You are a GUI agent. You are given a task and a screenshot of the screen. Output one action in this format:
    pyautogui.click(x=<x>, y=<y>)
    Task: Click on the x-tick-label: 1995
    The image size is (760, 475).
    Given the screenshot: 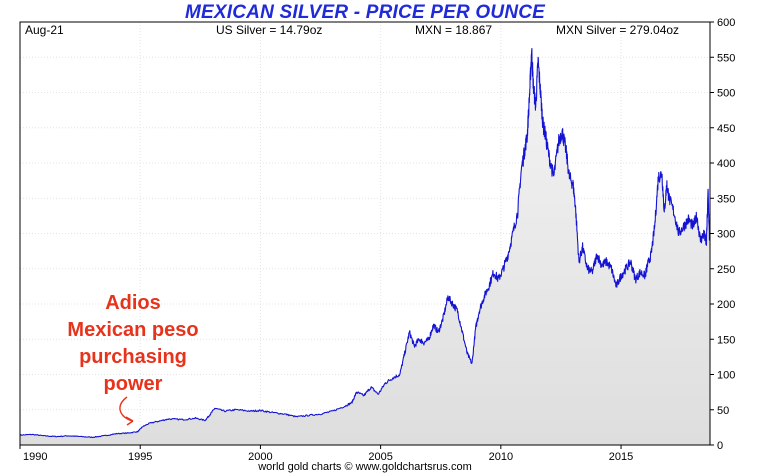 What is the action you would take?
    pyautogui.click(x=140, y=457)
    